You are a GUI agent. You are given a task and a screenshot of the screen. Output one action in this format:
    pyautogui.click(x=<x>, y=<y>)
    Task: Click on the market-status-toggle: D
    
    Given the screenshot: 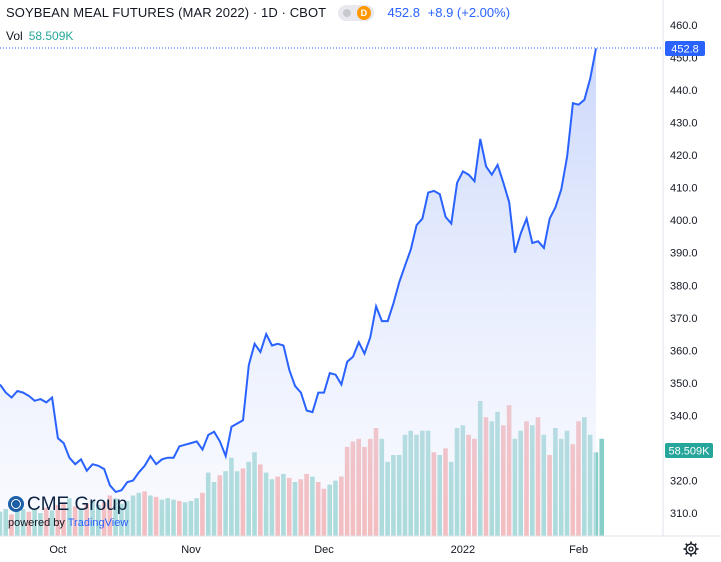 What is the action you would take?
    pyautogui.click(x=355, y=12)
    